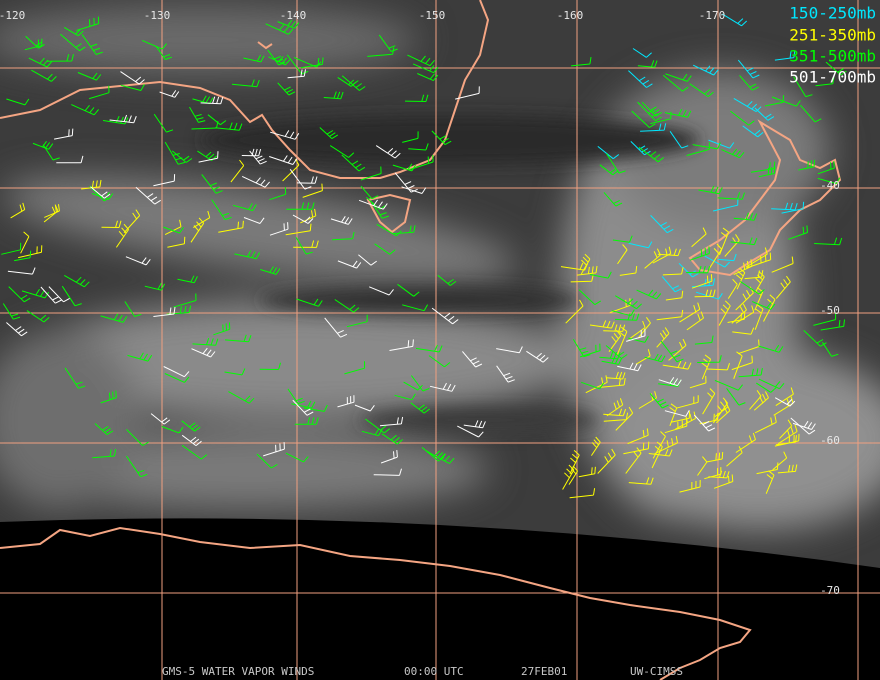  Describe the element at coordinates (830, 440) in the screenshot. I see `latitude-label: -60` at that location.